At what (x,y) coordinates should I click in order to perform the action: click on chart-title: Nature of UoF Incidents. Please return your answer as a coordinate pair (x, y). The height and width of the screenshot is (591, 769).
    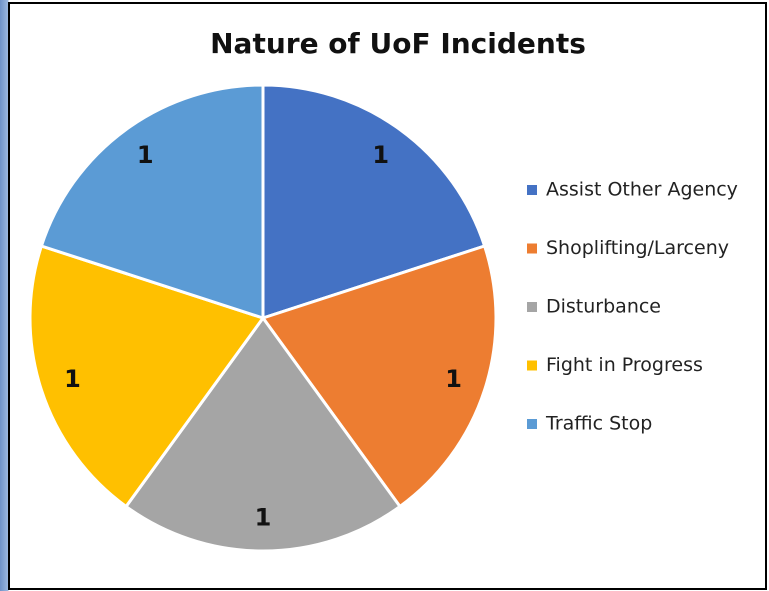
    Looking at the image, I should click on (398, 43).